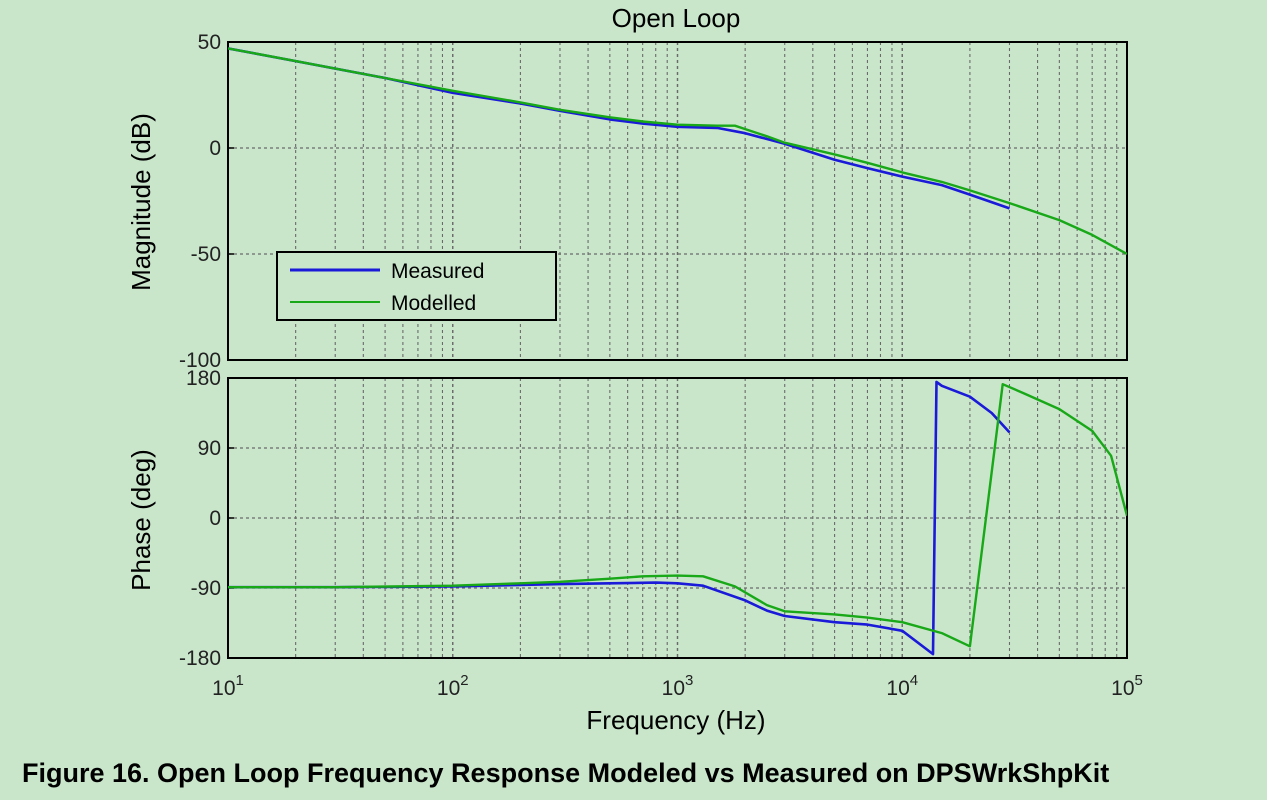 The height and width of the screenshot is (800, 1267). What do you see at coordinates (678, 686) in the screenshot?
I see `x-tick-label: 10³` at bounding box center [678, 686].